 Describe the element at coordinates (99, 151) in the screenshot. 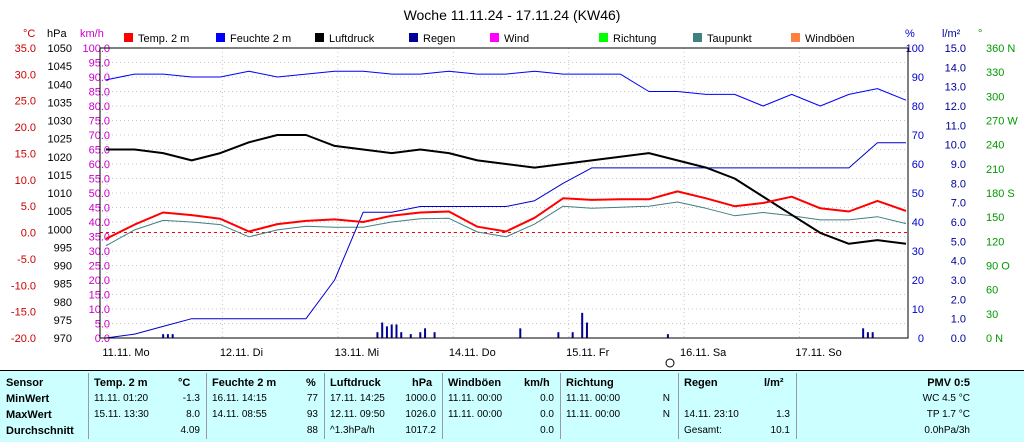

I see `wind-tick-label: 65.0` at that location.